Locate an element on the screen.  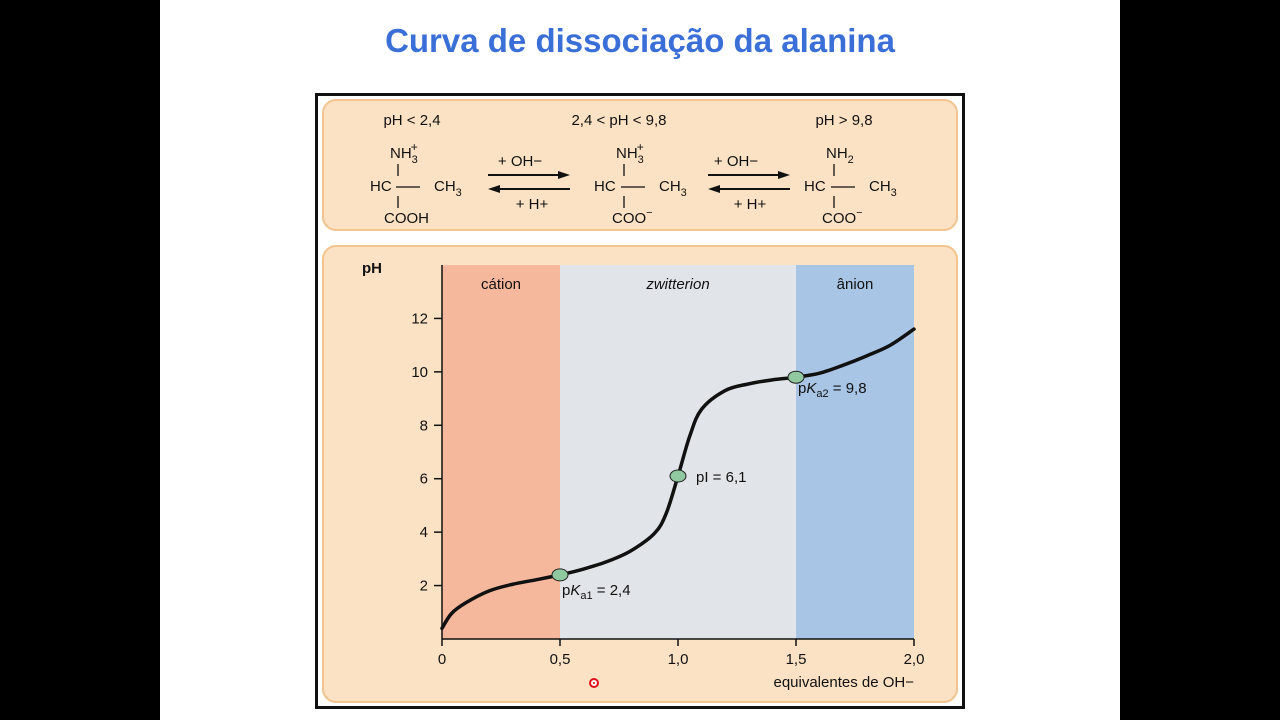
inflection-point-label: pI = 6,1 is located at coordinates (721, 477).